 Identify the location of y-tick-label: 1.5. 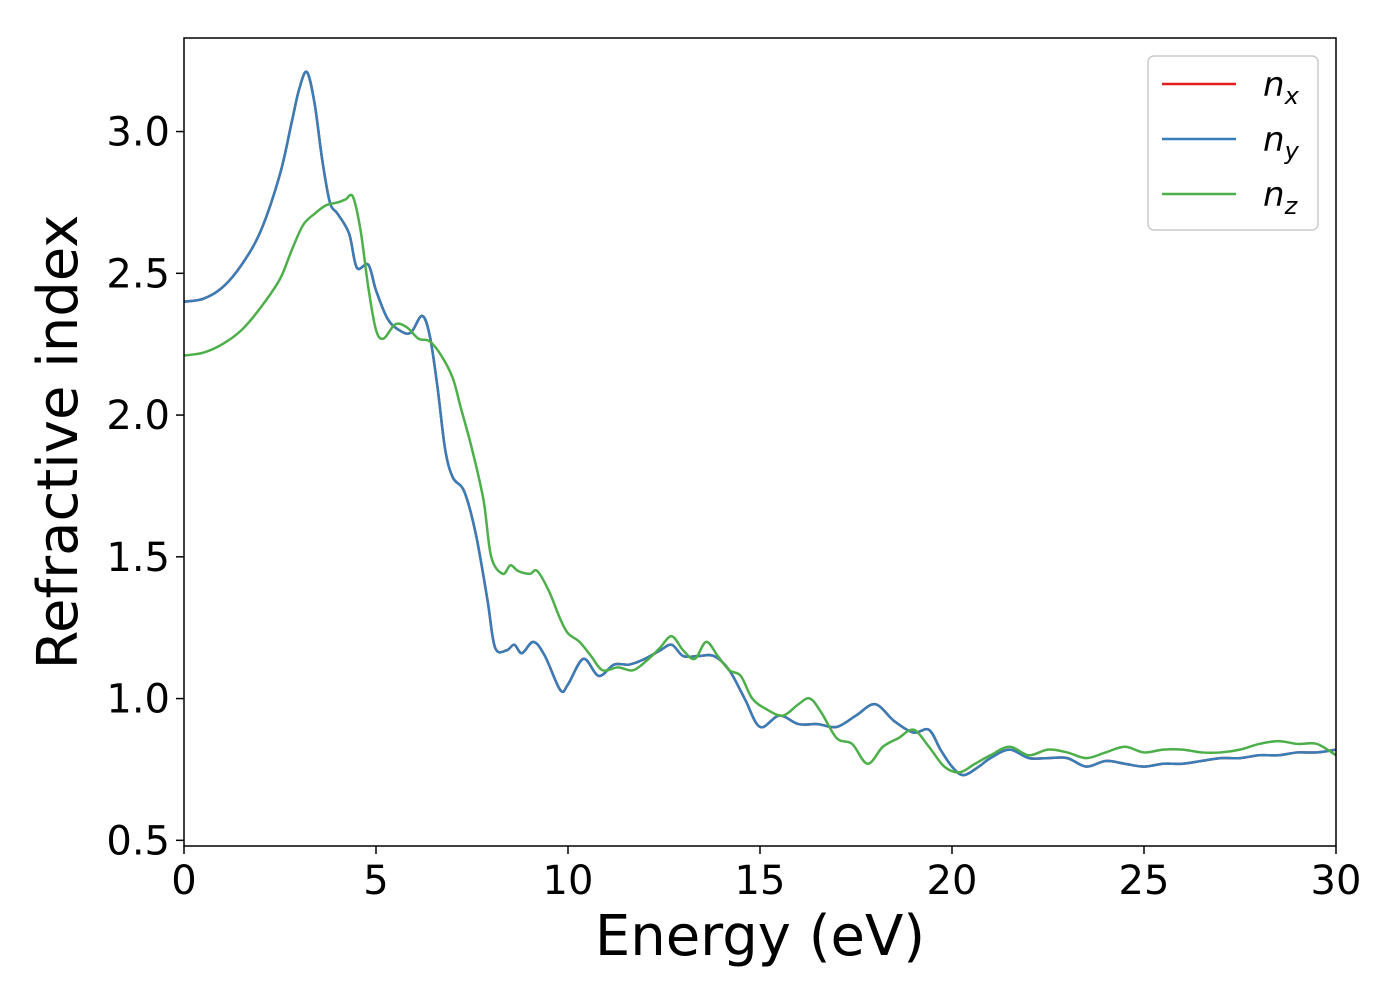
(138, 558).